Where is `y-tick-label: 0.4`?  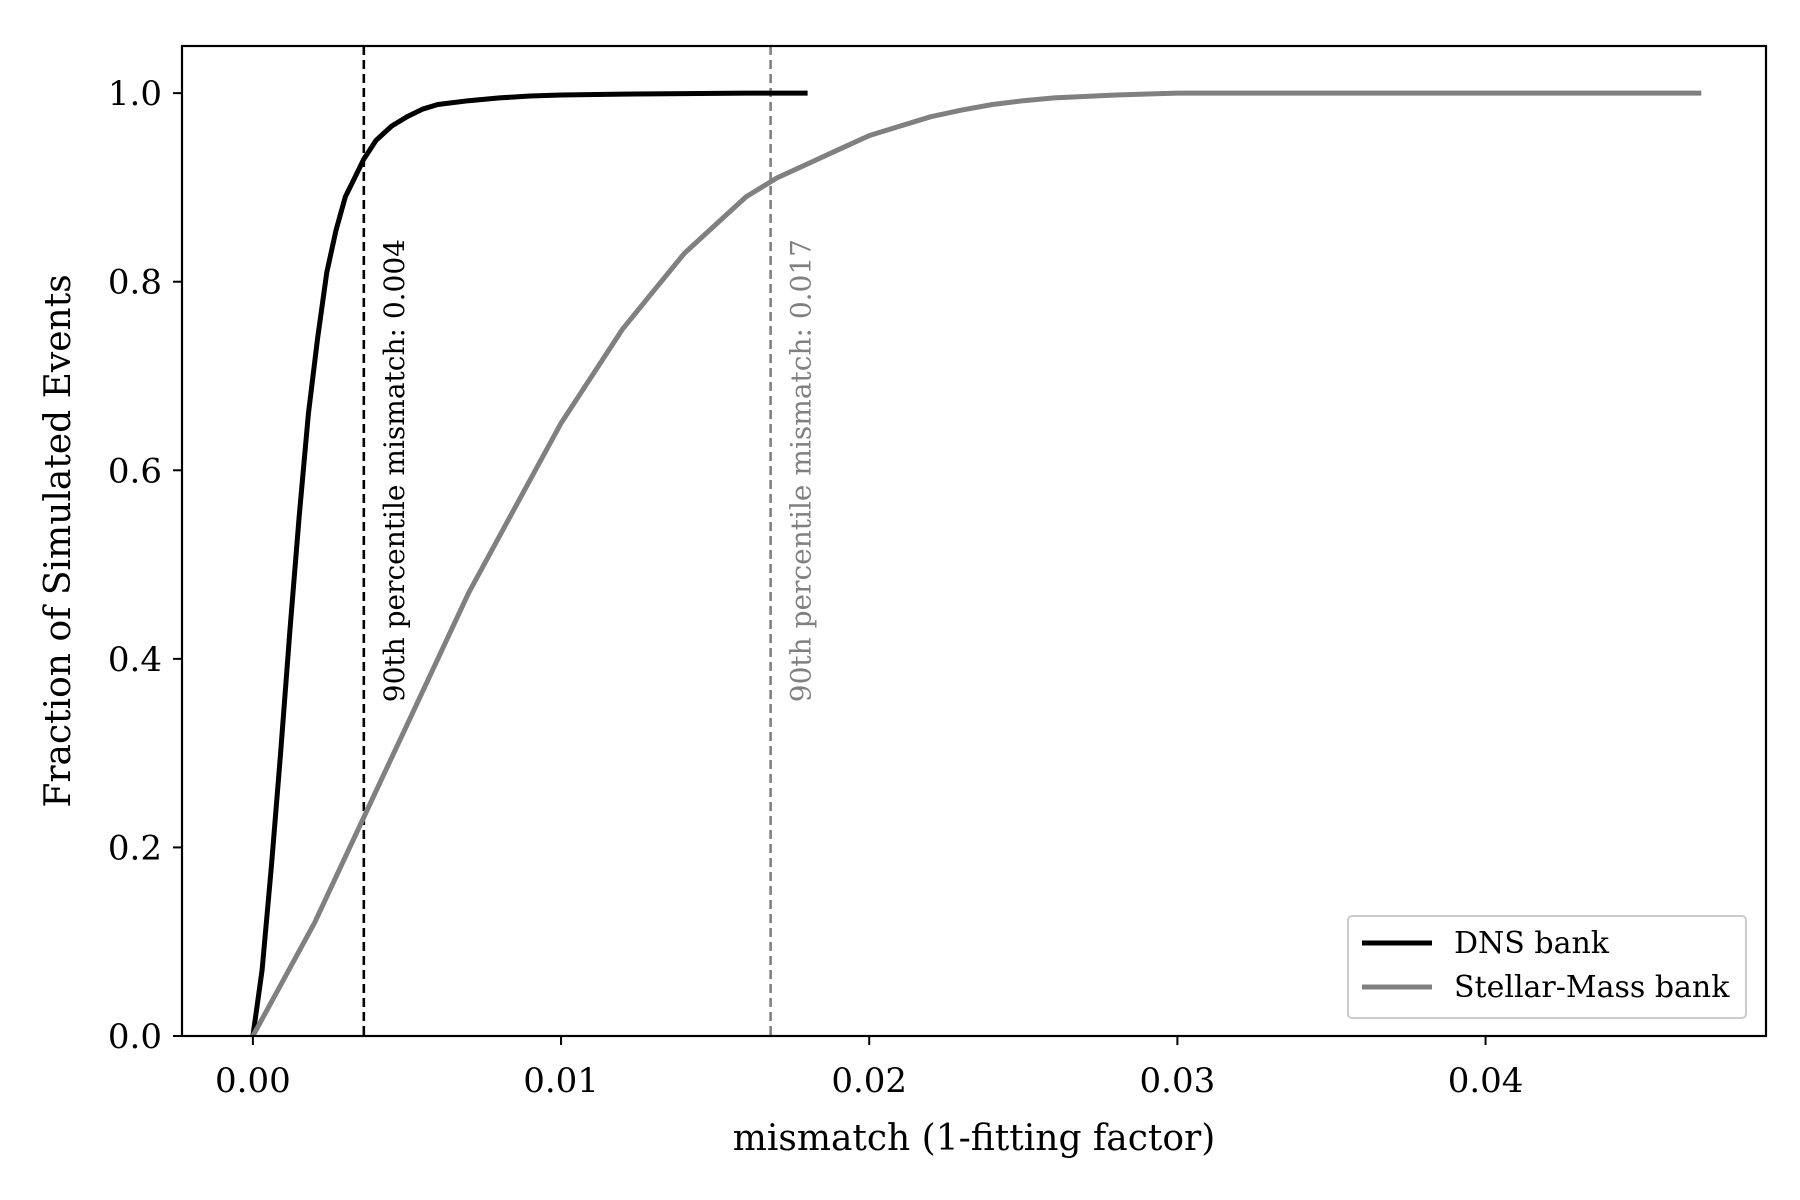 y-tick-label: 0.4 is located at coordinates (135, 660).